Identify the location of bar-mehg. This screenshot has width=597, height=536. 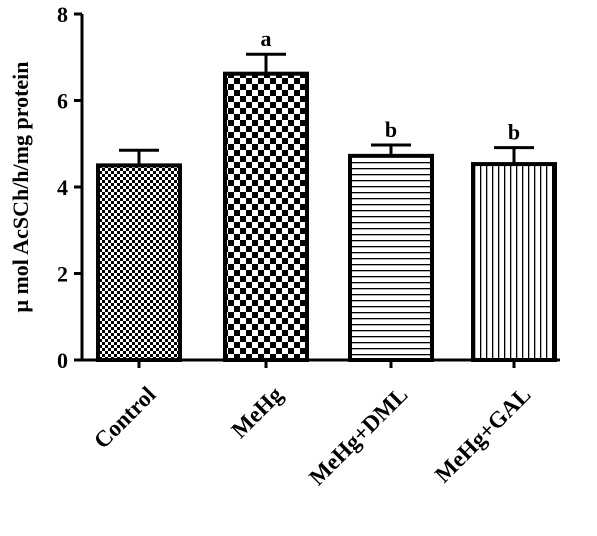
(266, 216).